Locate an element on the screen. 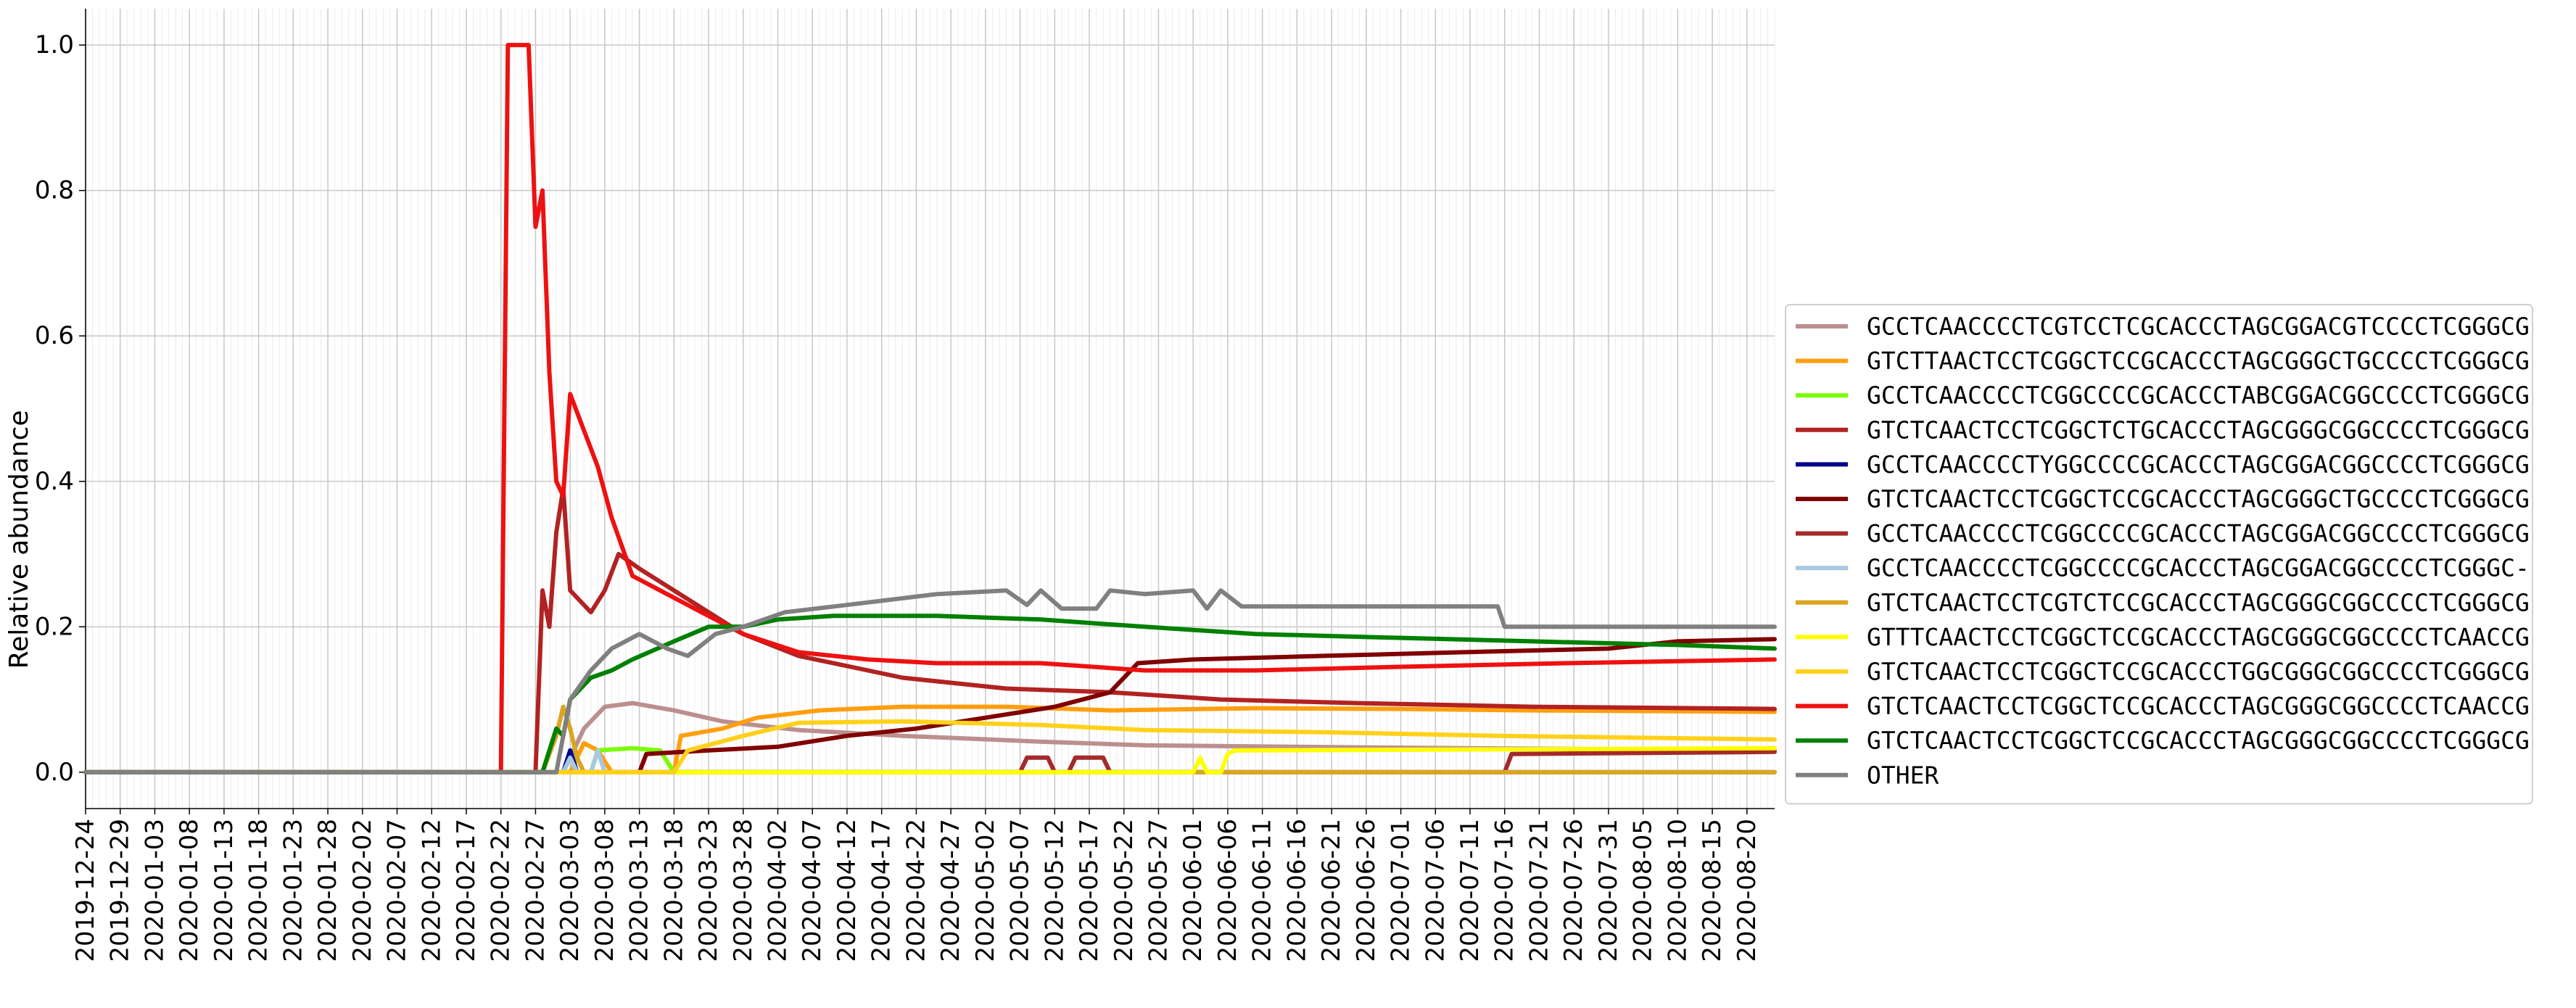 This screenshot has height=1008, width=2576. y-tick-label: 0.0 is located at coordinates (54, 772).